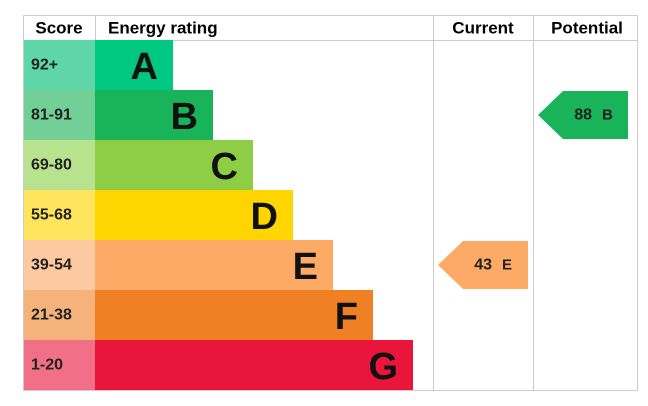 Image resolution: width=648 pixels, height=406 pixels. What do you see at coordinates (51, 215) in the screenshot?
I see `score-range: 55-68` at bounding box center [51, 215].